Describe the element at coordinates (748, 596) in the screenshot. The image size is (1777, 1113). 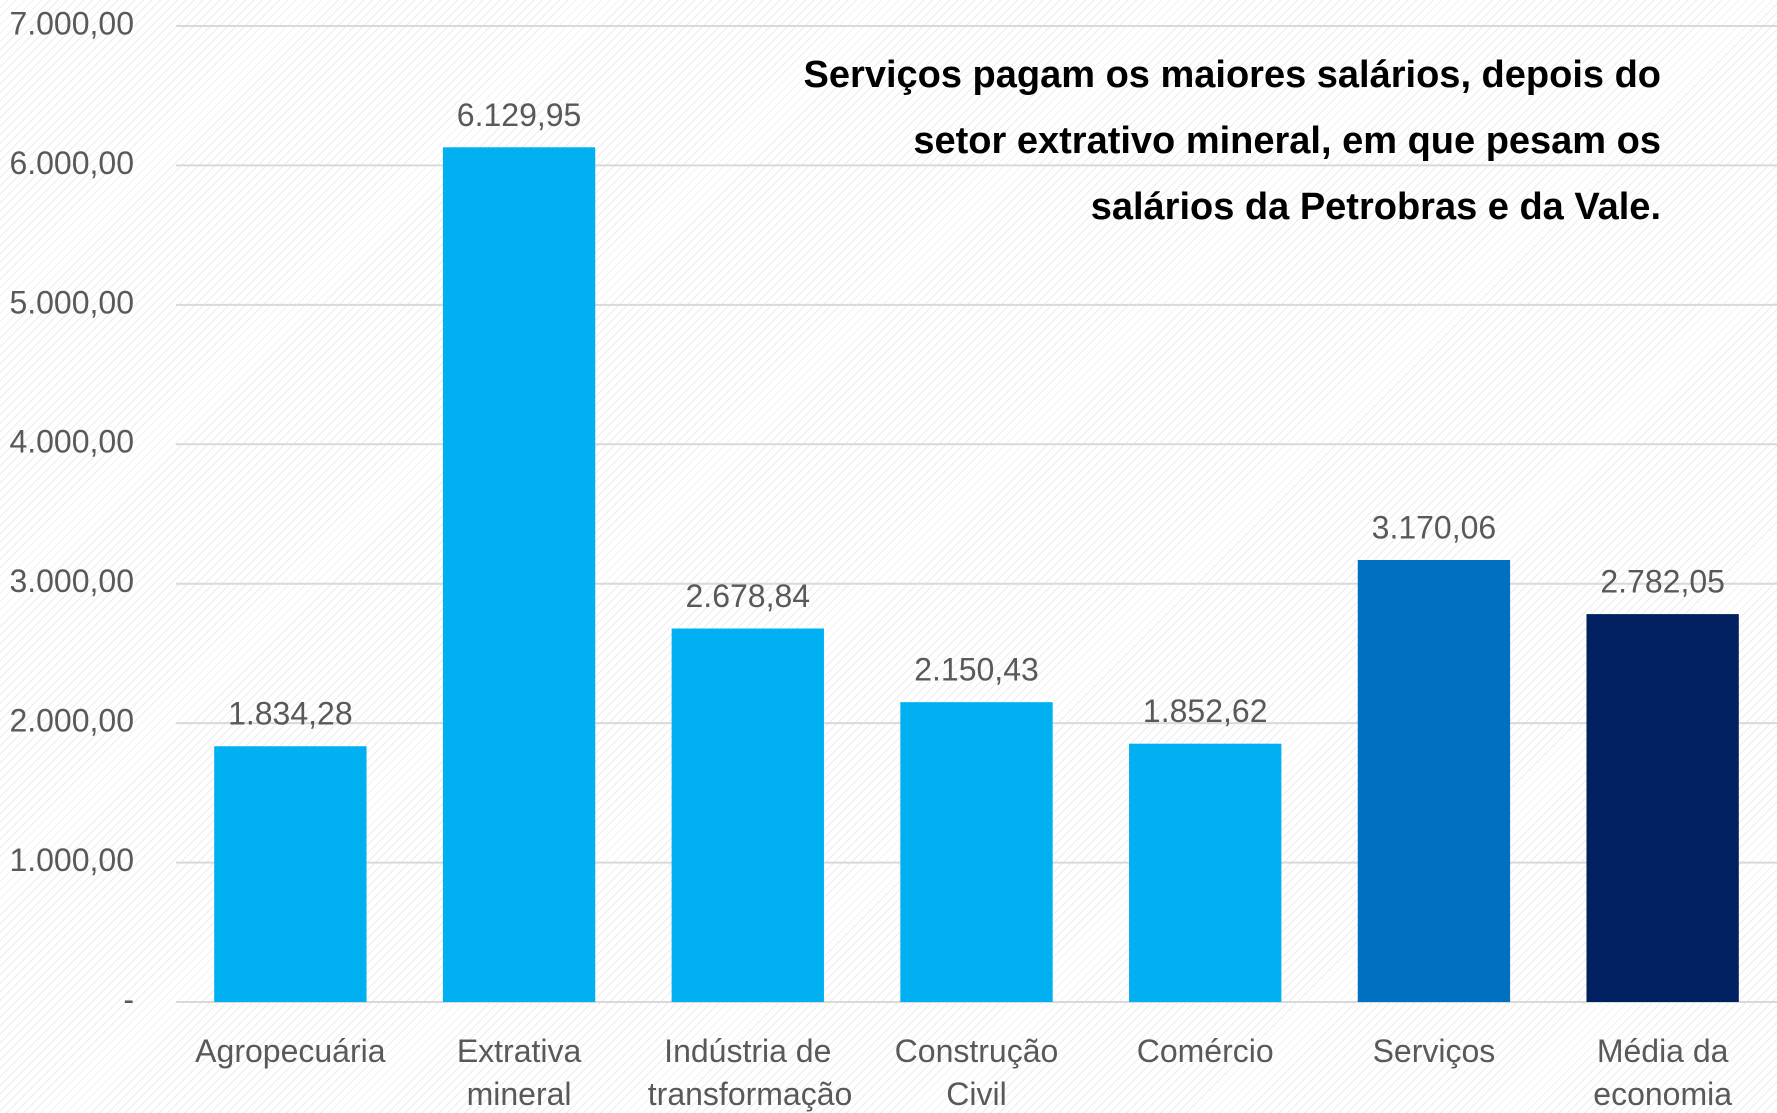
I see `data-label: 2.678,84` at that location.